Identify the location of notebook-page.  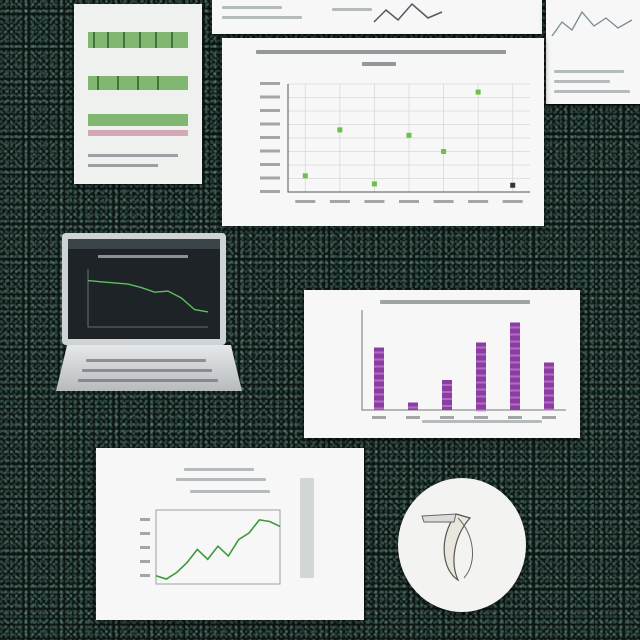
(138, 94).